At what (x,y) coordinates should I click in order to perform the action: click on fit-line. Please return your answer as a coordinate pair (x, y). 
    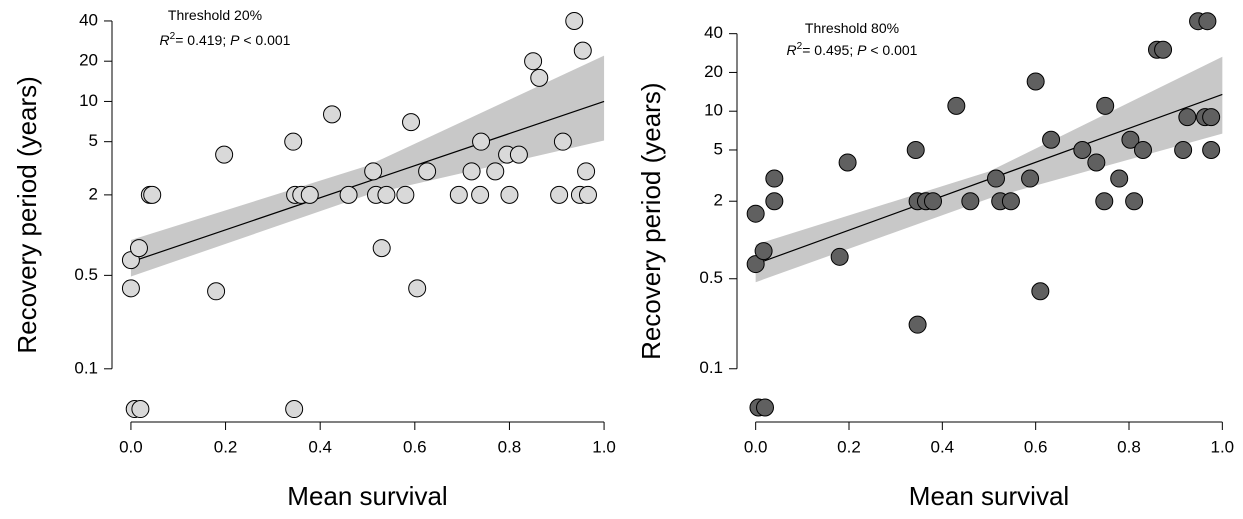
    Looking at the image, I should click on (367, 181).